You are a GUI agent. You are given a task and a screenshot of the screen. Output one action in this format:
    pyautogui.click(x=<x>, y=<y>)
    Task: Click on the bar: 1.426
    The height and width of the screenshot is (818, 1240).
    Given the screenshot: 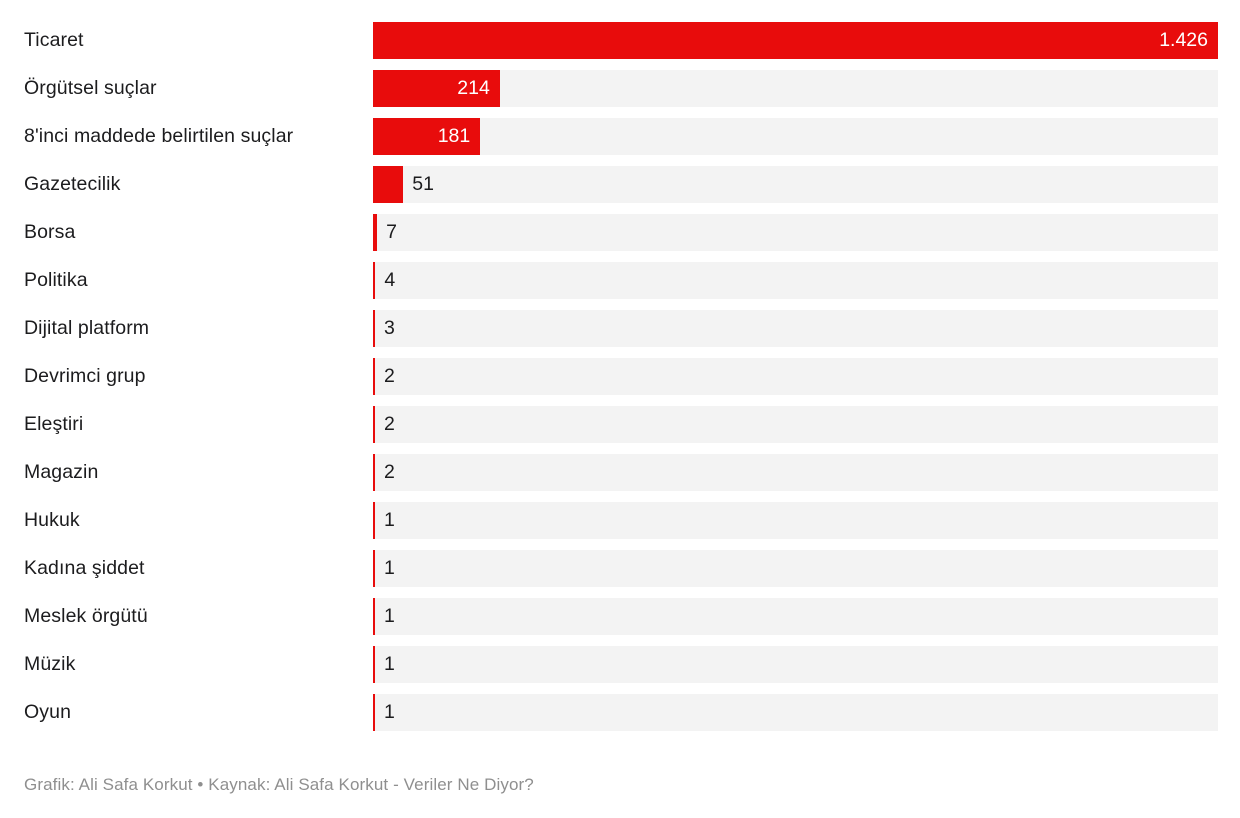 What is the action you would take?
    pyautogui.click(x=795, y=40)
    